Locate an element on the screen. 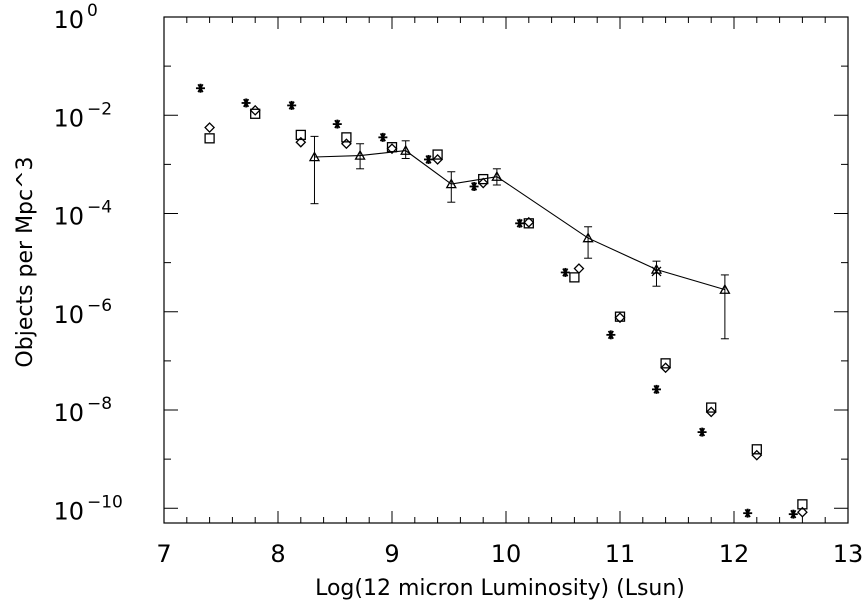 The height and width of the screenshot is (611, 865). cross-series is located at coordinates (656, 271).